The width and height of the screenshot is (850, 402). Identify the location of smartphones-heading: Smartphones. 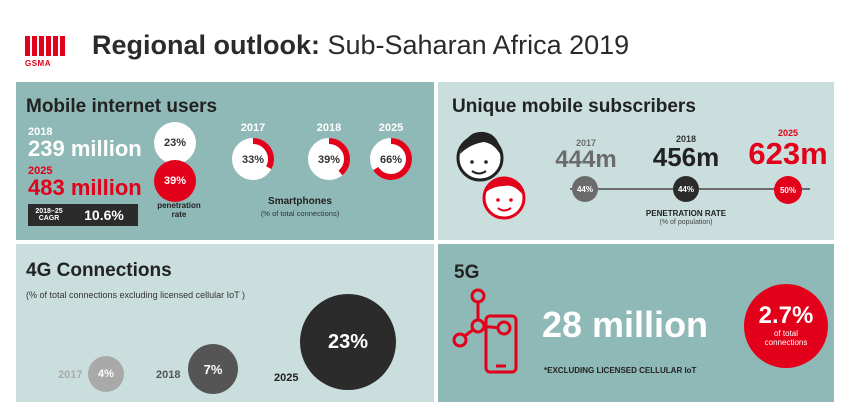
(300, 201).